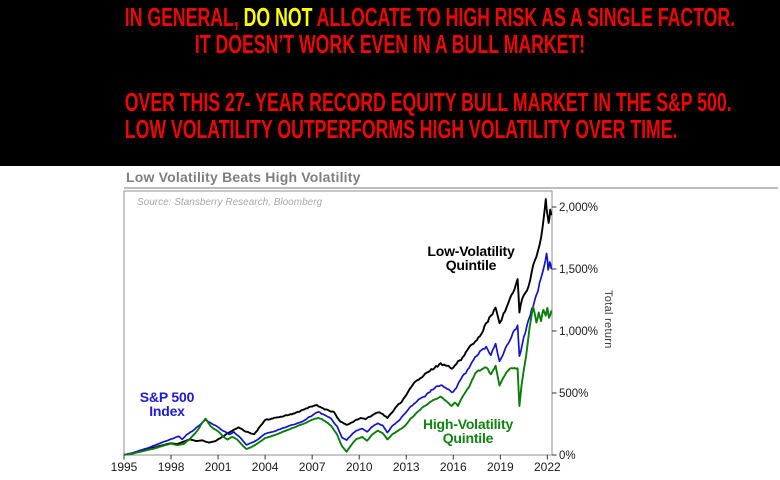  I want to click on y-axis-tick-label: 500%, so click(573, 394).